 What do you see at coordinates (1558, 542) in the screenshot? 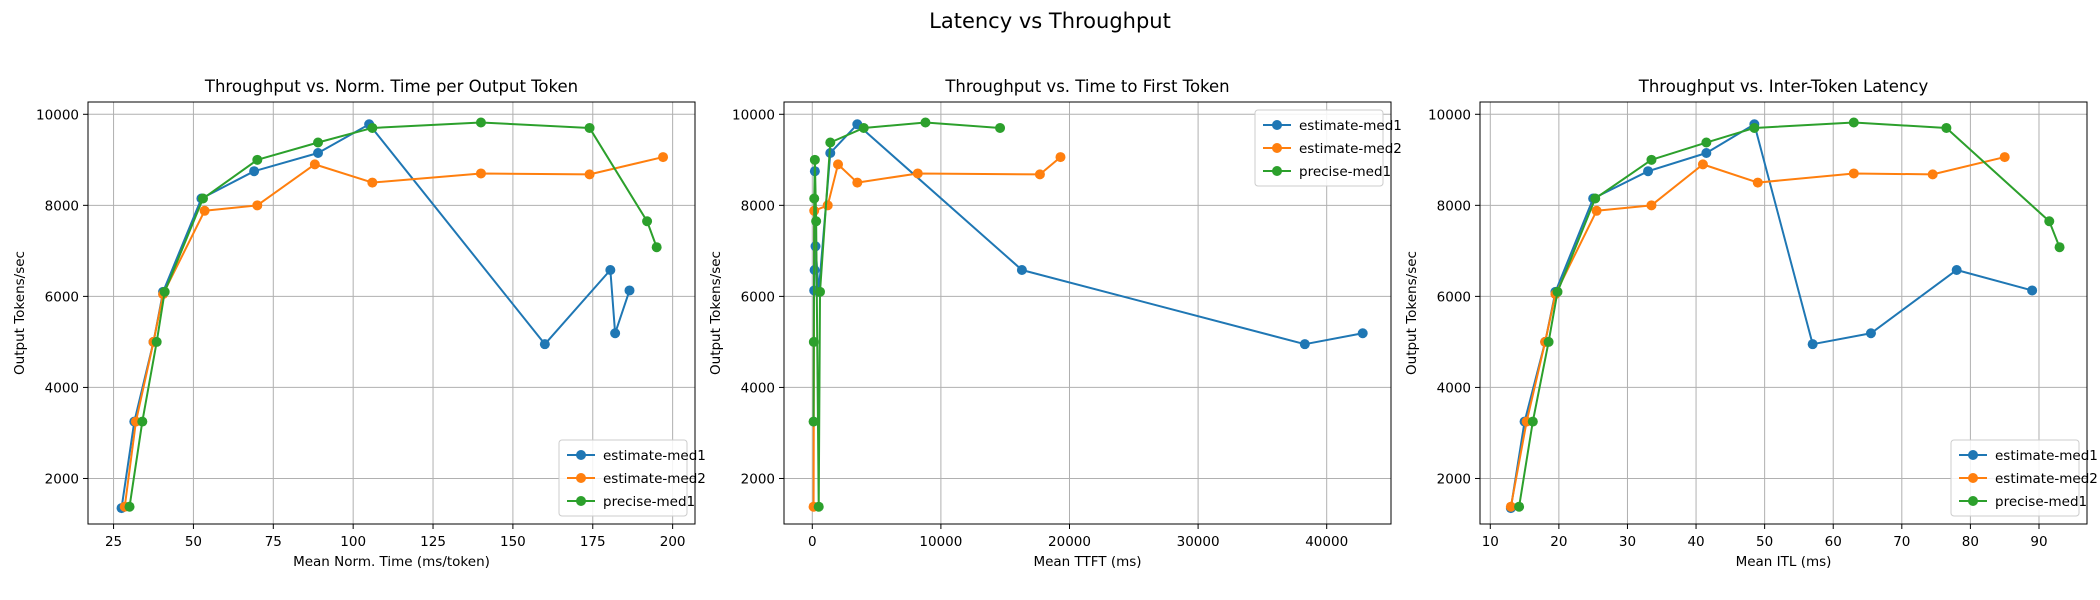
I see `x-tick-label: 20` at bounding box center [1558, 542].